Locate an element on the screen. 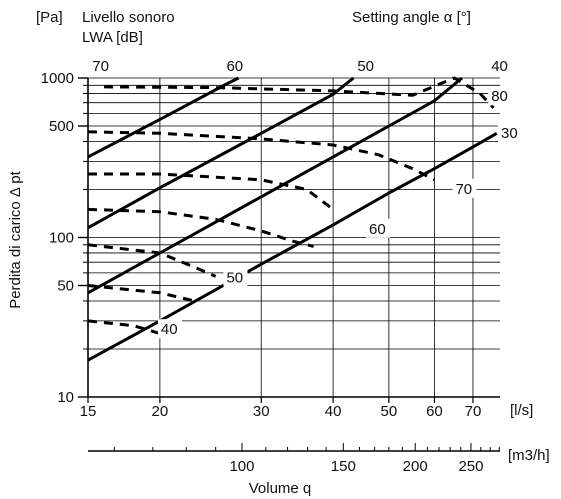 The height and width of the screenshot is (499, 561). sound-series-label: 70 is located at coordinates (463, 189).